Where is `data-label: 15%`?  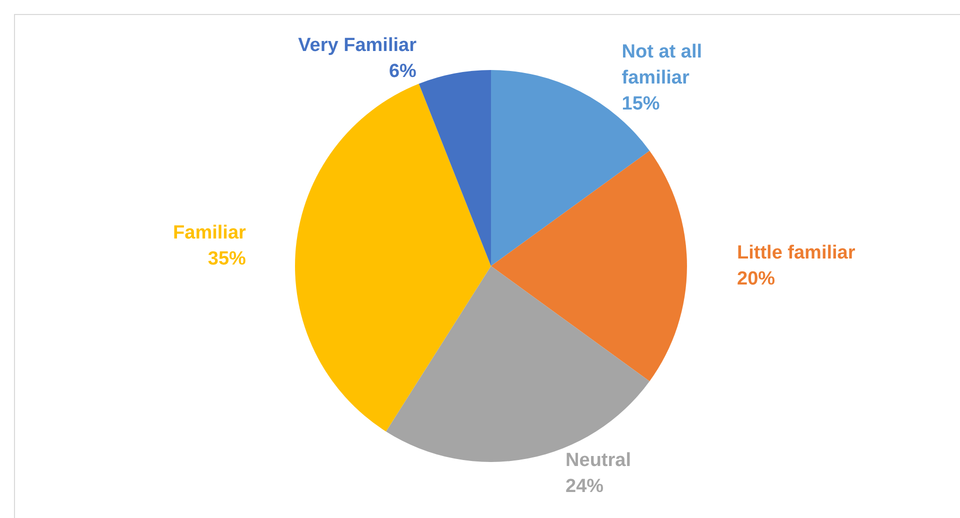 data-label: 15% is located at coordinates (641, 104).